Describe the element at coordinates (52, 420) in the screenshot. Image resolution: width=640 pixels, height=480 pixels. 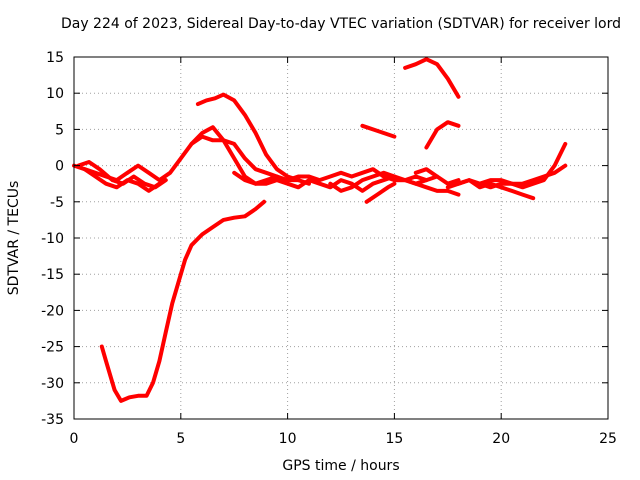
I see `y-tick-label: -35` at that location.